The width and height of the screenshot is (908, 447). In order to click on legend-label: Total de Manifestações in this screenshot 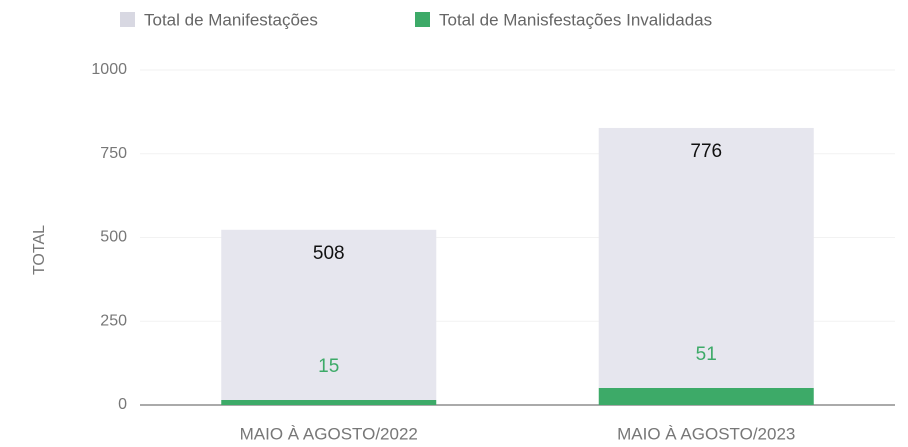, I will do `click(231, 19)`.